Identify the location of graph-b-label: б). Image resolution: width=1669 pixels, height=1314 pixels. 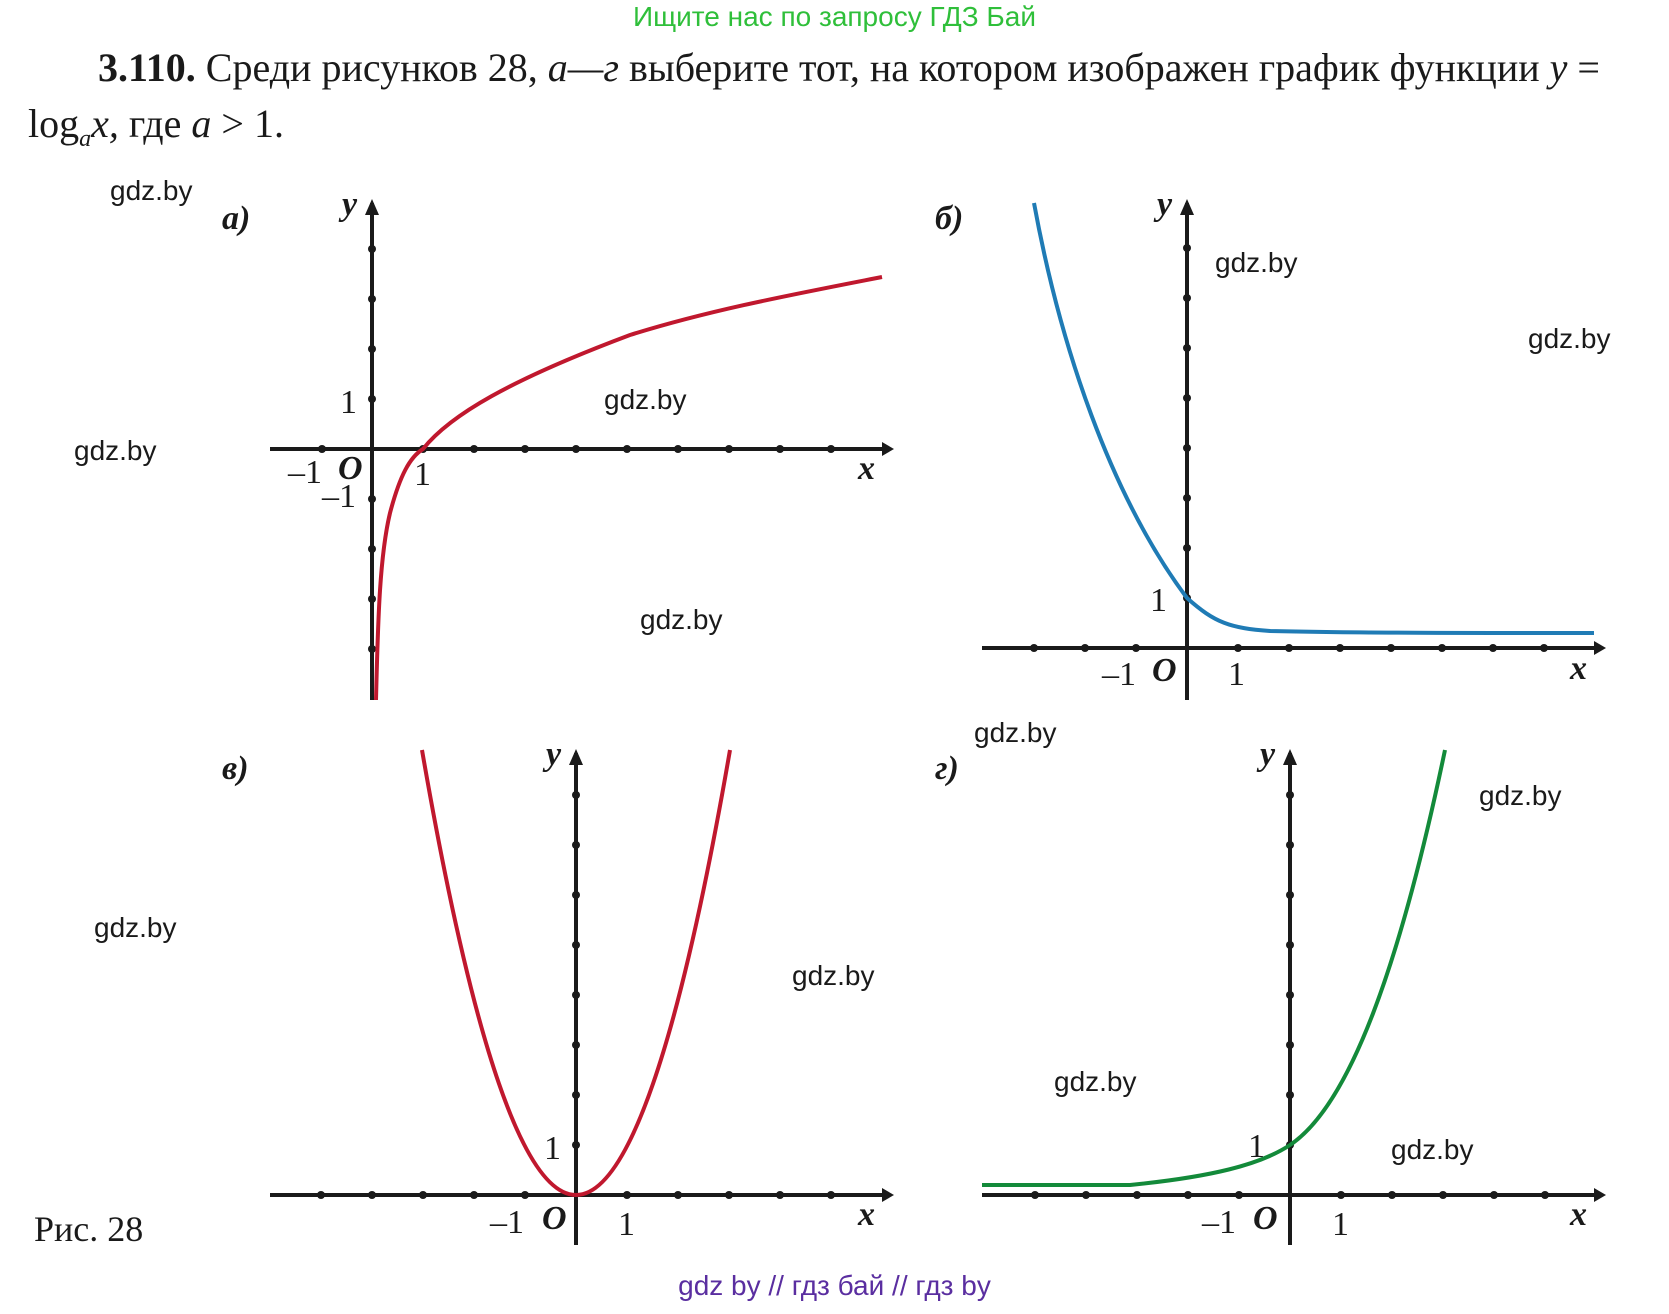
(949, 218).